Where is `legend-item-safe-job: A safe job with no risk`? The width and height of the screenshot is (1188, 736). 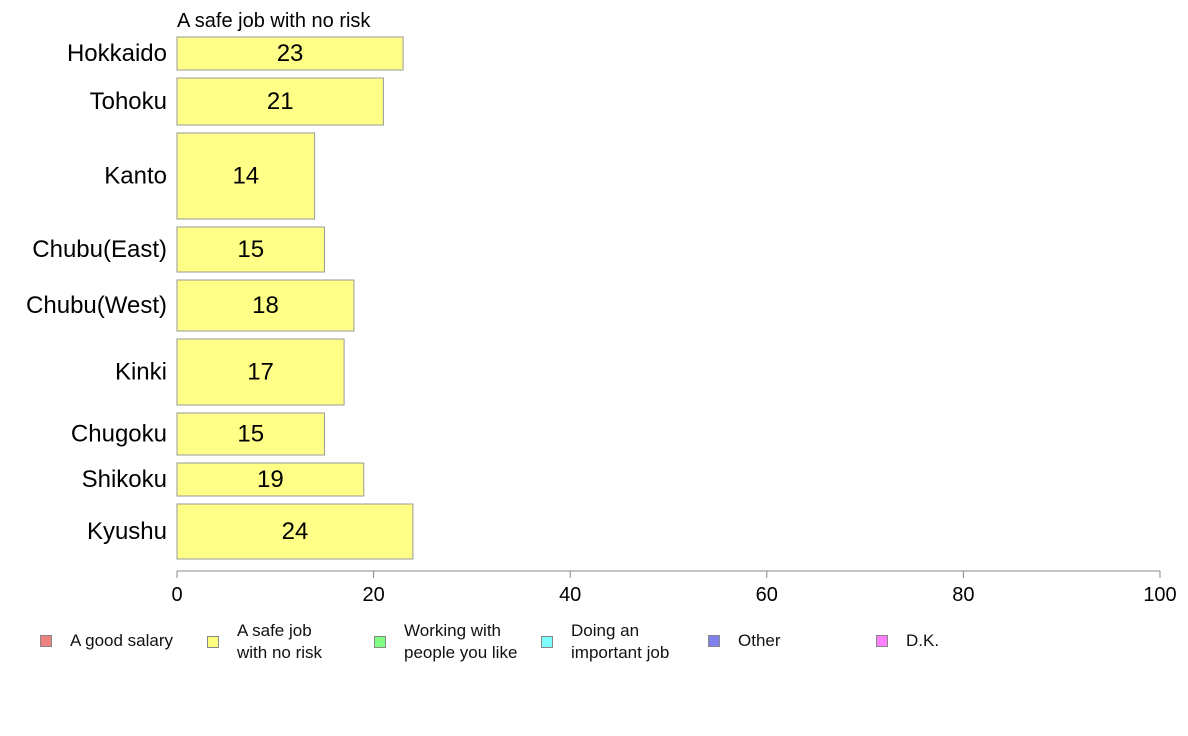 legend-item-safe-job: A safe job with no risk is located at coordinates (264, 642).